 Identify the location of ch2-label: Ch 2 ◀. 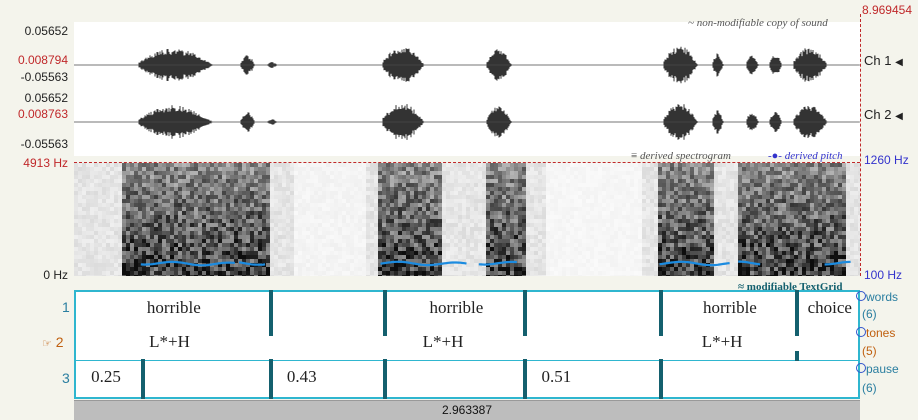
(883, 114).